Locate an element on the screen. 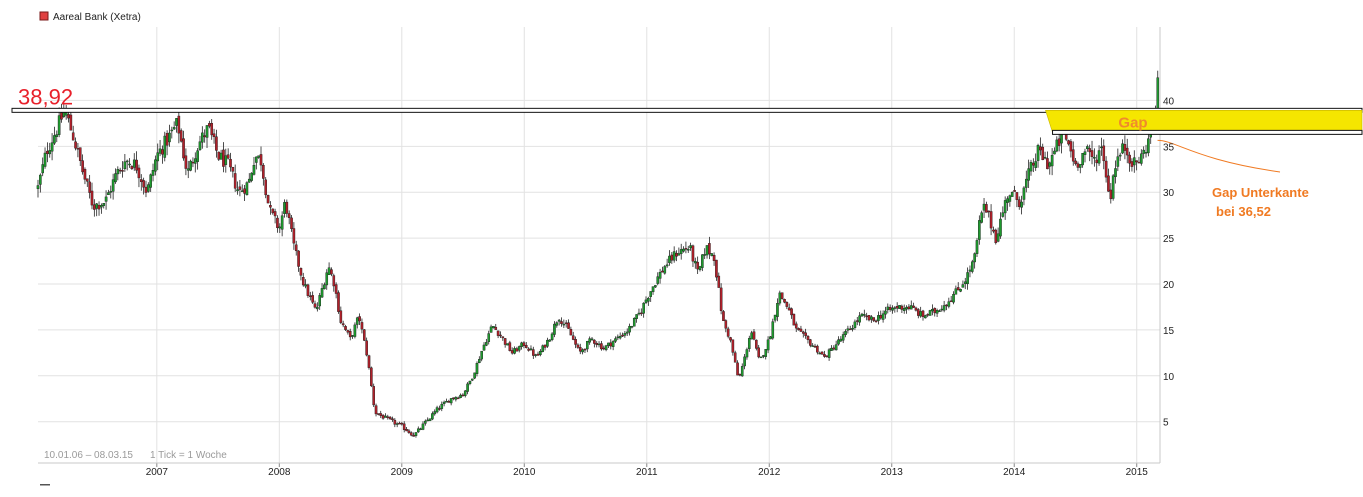  date-range-label: 10.01.06 – 08.03.15 is located at coordinates (88, 455).